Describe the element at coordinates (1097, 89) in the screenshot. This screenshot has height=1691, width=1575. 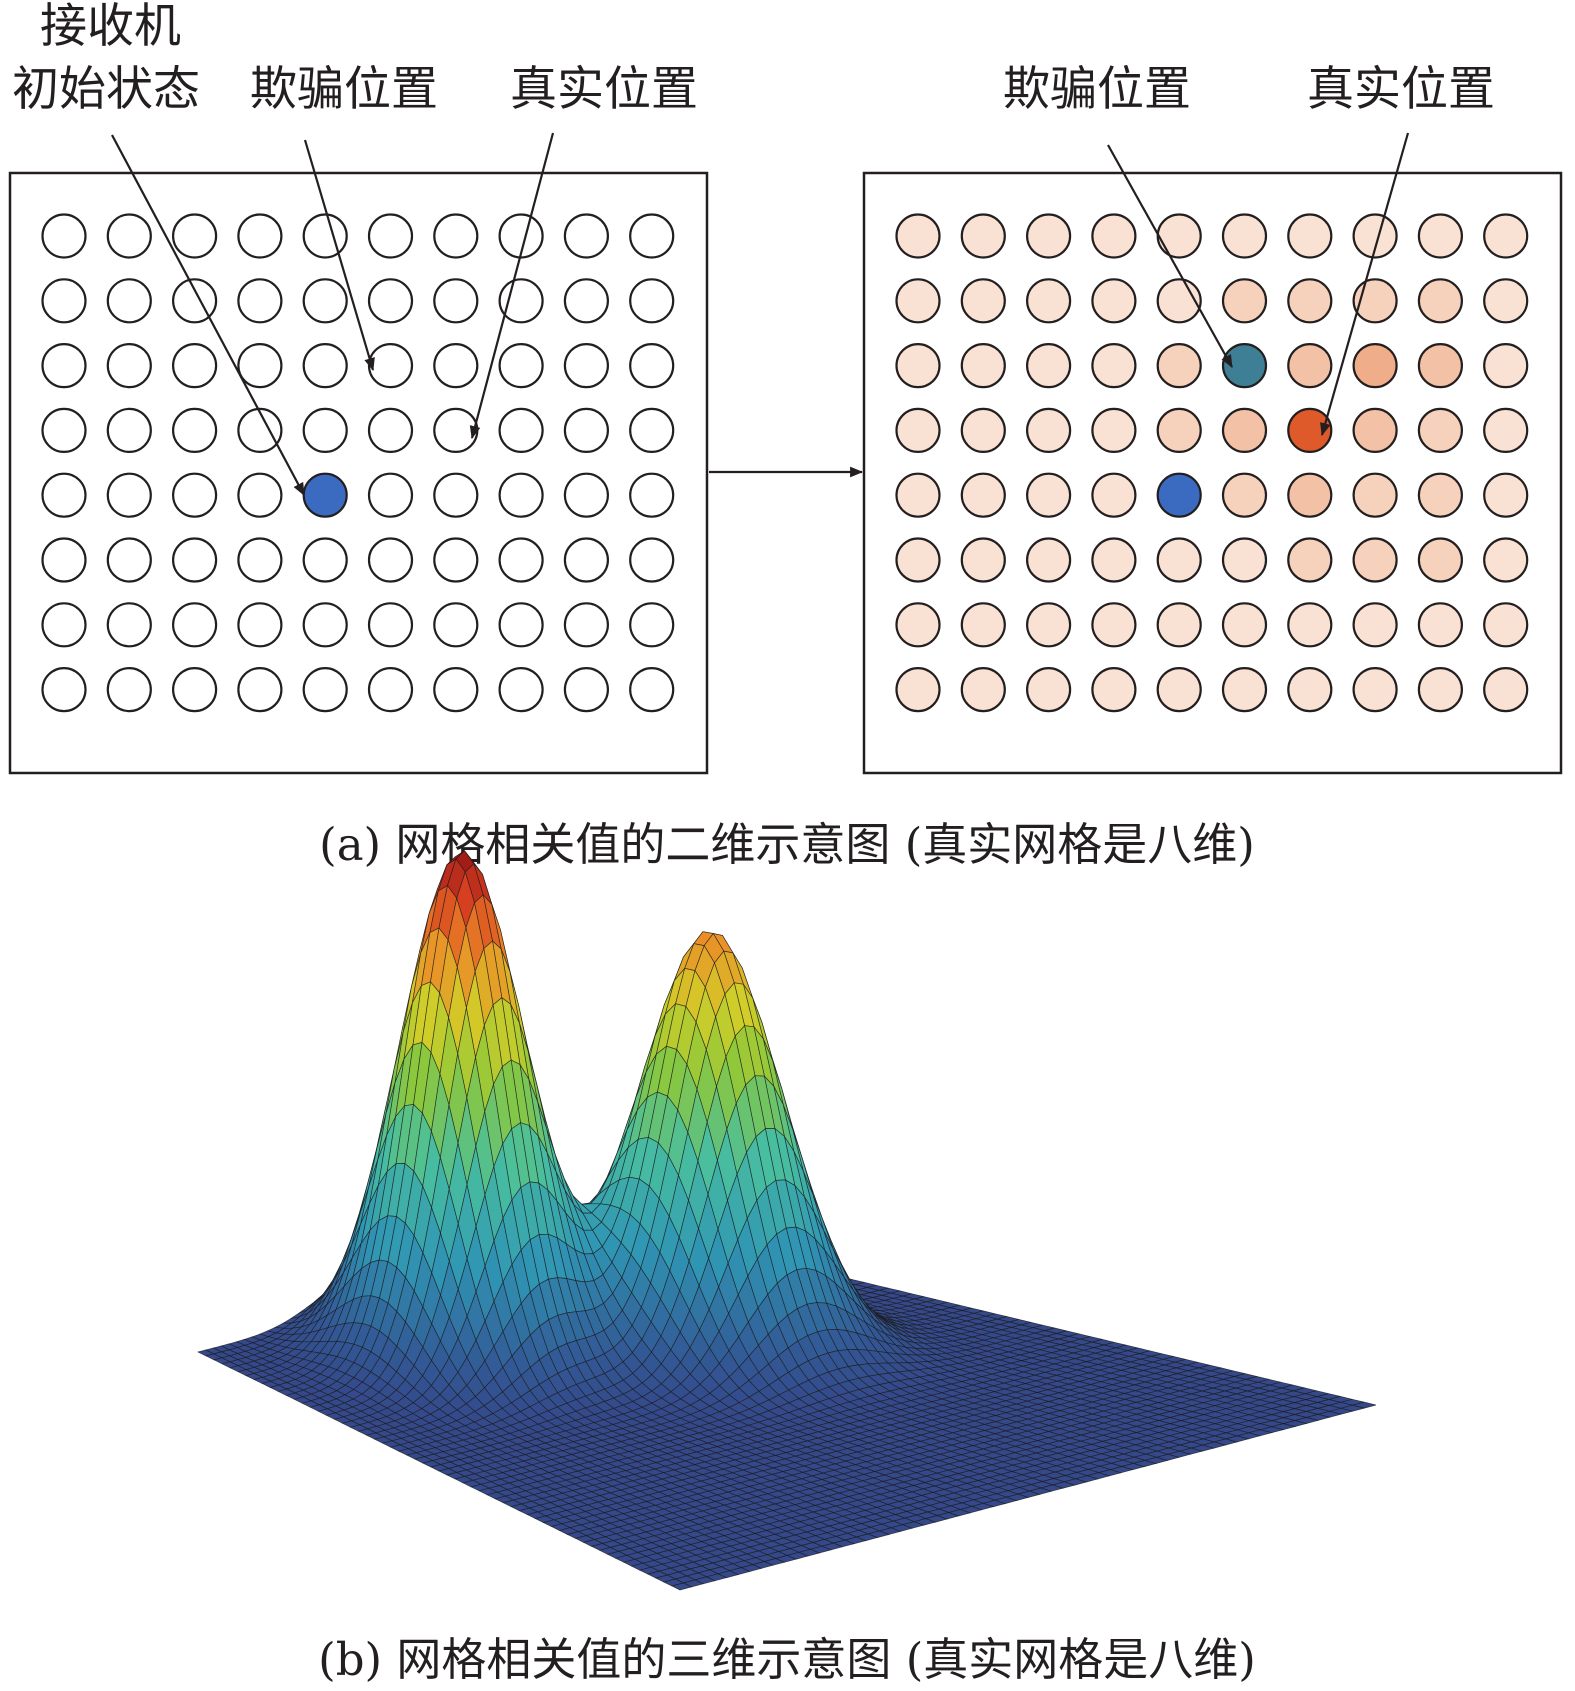
I see `right-spoofed-label: 欺骗位置` at that location.